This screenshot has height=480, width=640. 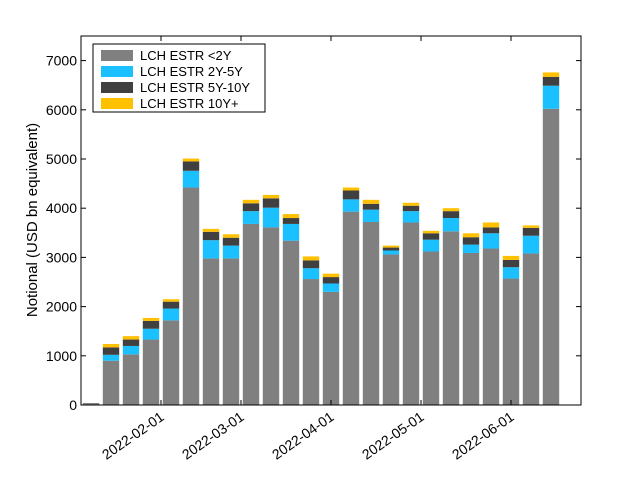 What do you see at coordinates (117, 55) in the screenshot?
I see `legend-swatch-lt2y` at bounding box center [117, 55].